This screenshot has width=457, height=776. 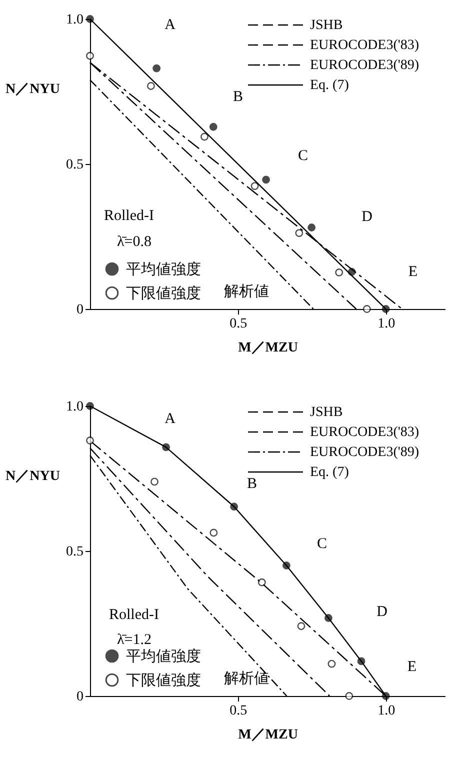 I want to click on annotation: λ̄=1.2, so click(x=134, y=640).